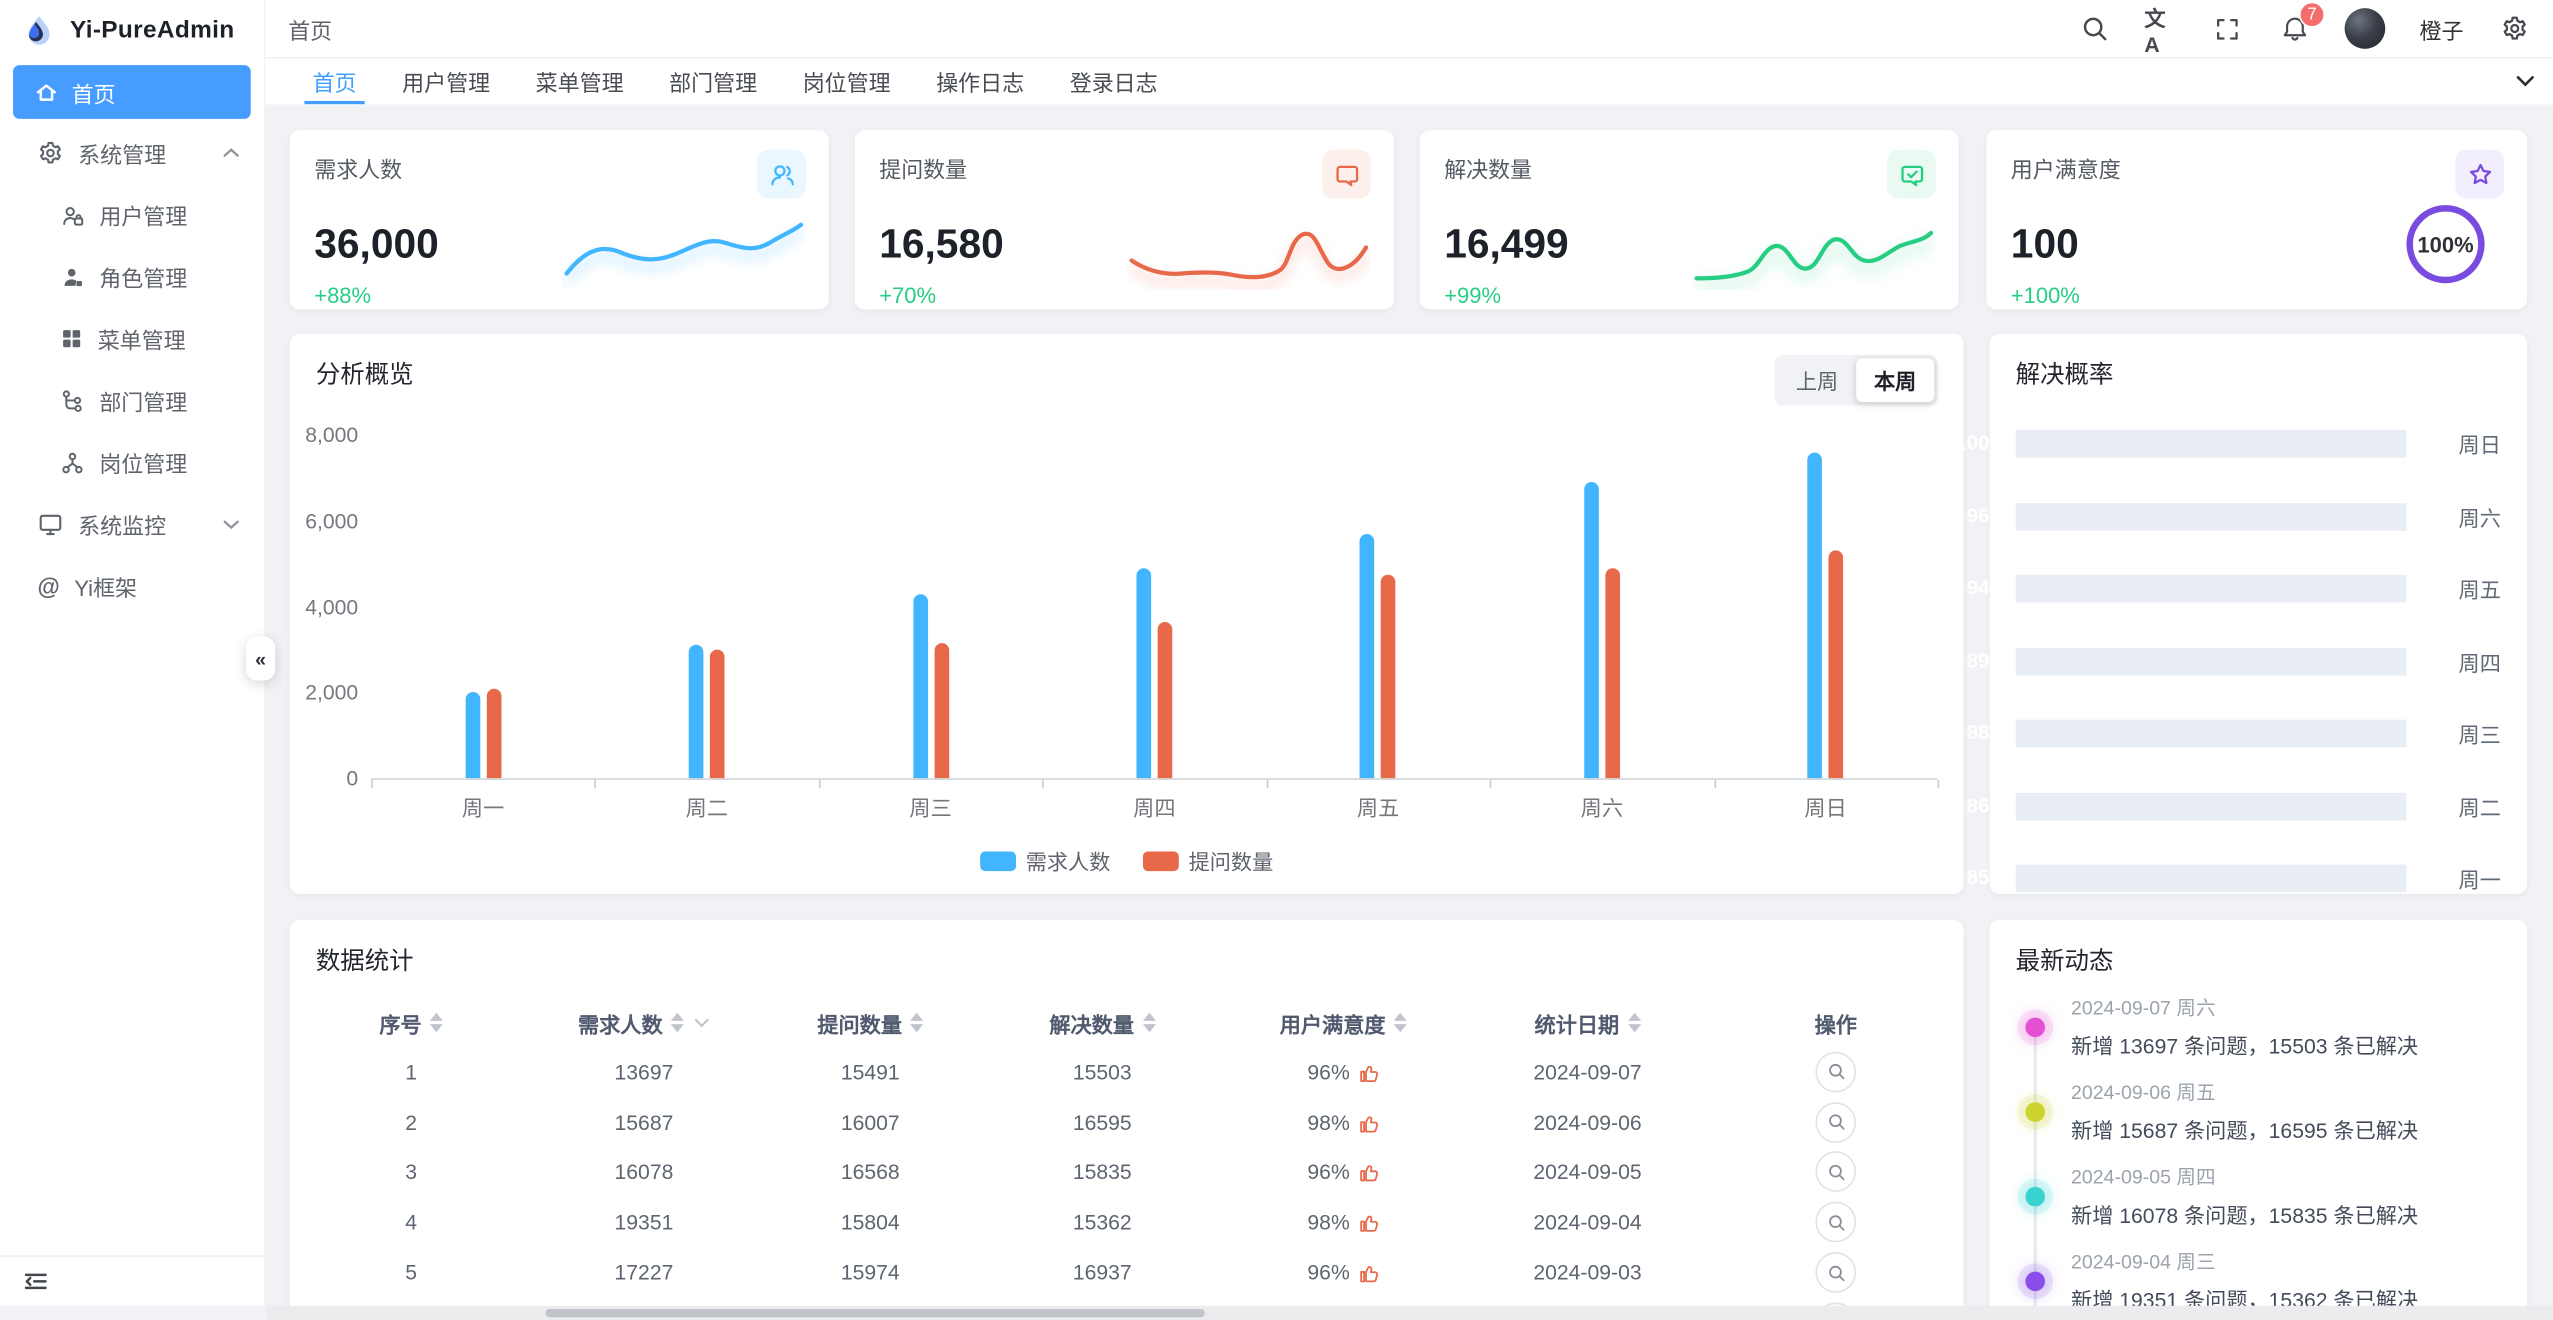 The width and height of the screenshot is (2553, 1320). What do you see at coordinates (1127, 860) in the screenshot?
I see `chart-legend: 需求人数 提问数量` at bounding box center [1127, 860].